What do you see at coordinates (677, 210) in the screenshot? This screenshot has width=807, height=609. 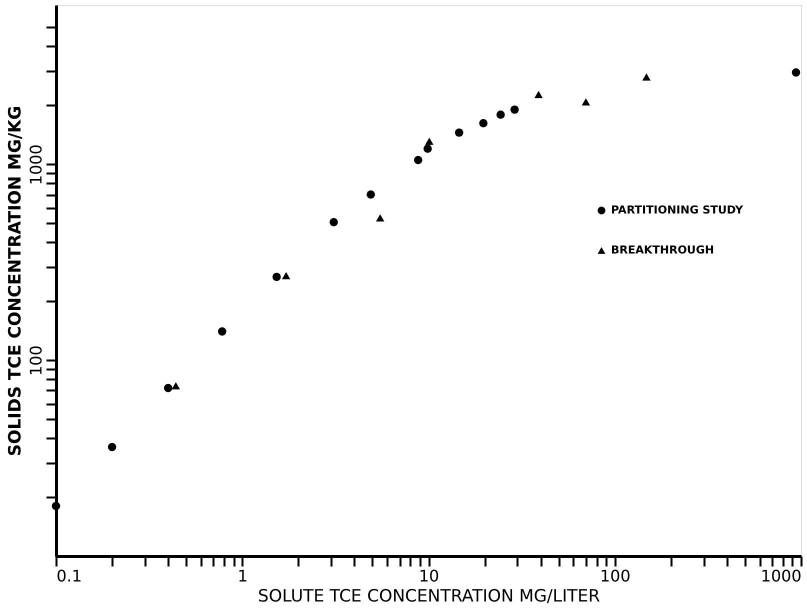 I see `legend-label: PARTITIONING STUDY` at bounding box center [677, 210].